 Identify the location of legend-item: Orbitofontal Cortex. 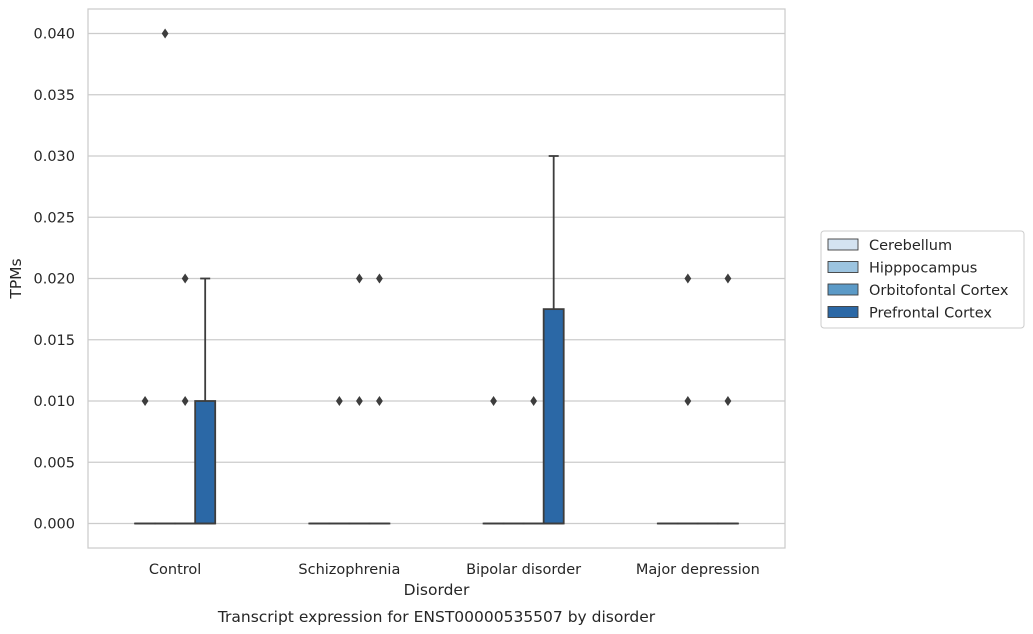
(918, 291).